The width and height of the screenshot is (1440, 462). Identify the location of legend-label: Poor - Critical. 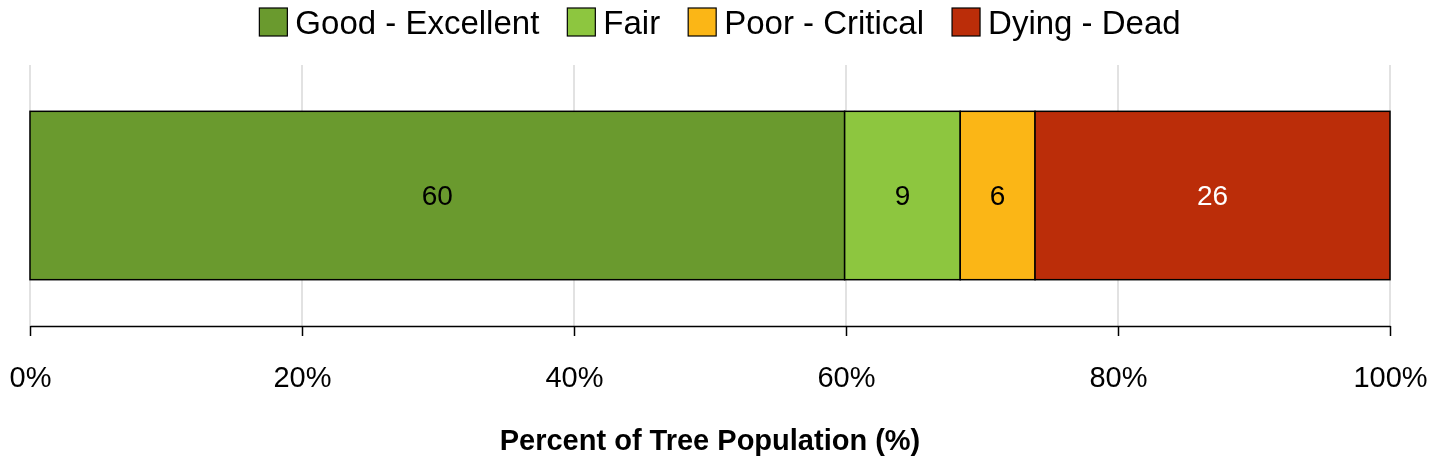
(824, 22).